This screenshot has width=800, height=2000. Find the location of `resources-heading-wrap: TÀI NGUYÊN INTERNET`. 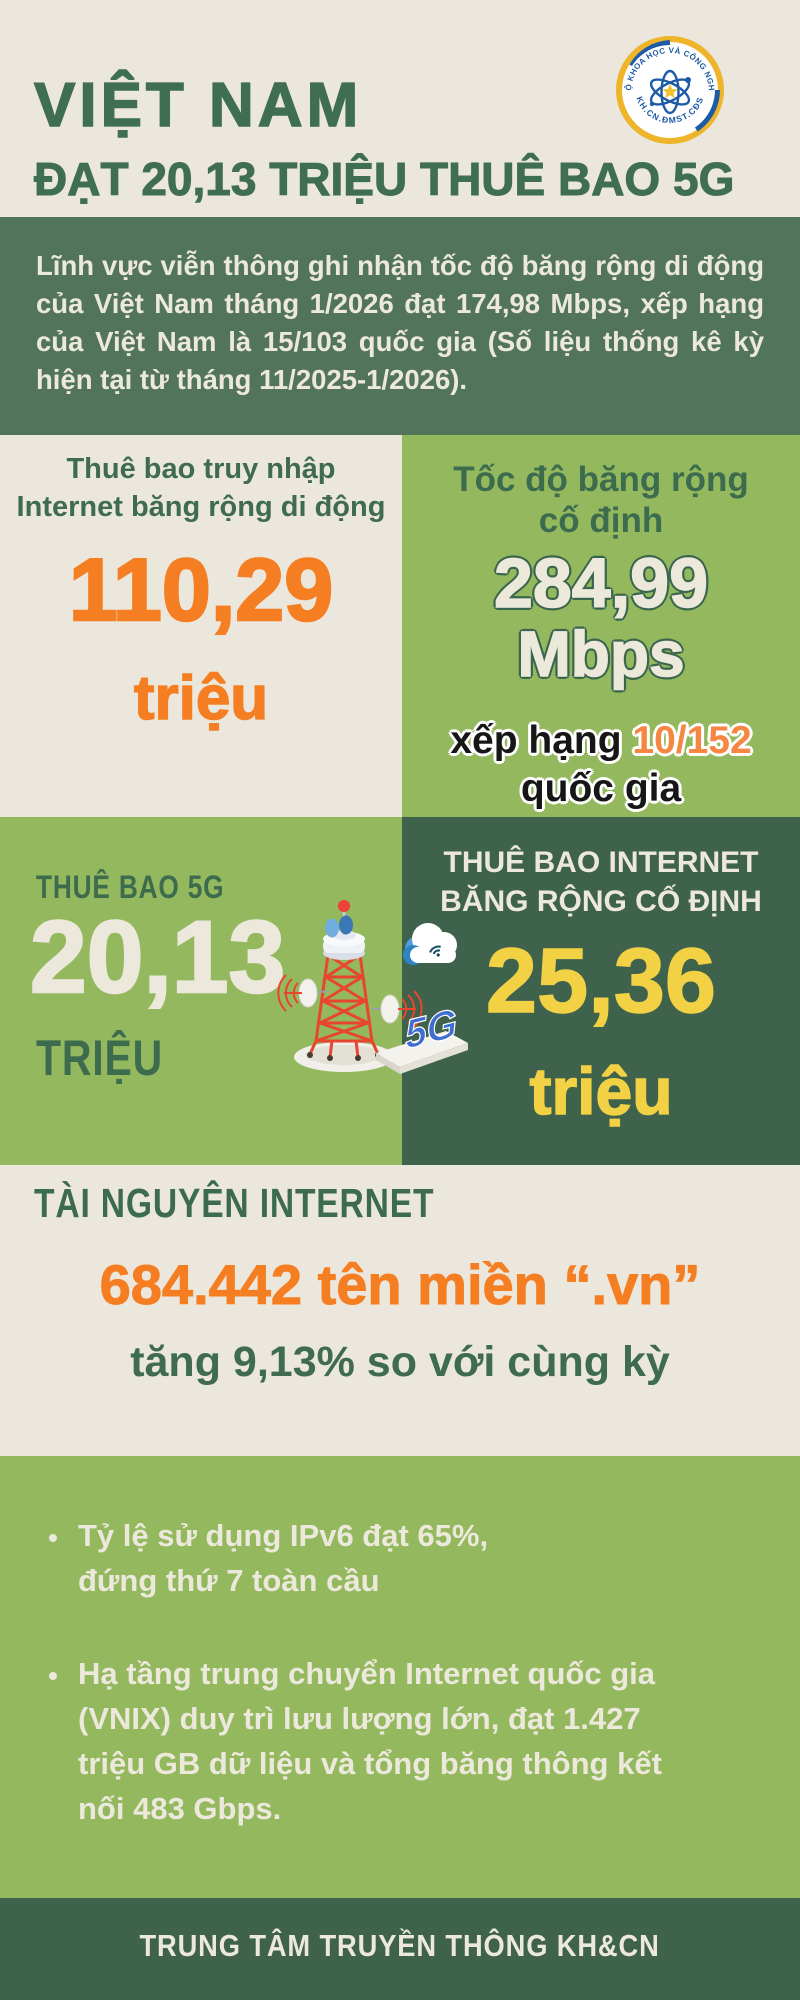

resources-heading-wrap: TÀI NGUYÊN INTERNET is located at coordinates (278, 1203).